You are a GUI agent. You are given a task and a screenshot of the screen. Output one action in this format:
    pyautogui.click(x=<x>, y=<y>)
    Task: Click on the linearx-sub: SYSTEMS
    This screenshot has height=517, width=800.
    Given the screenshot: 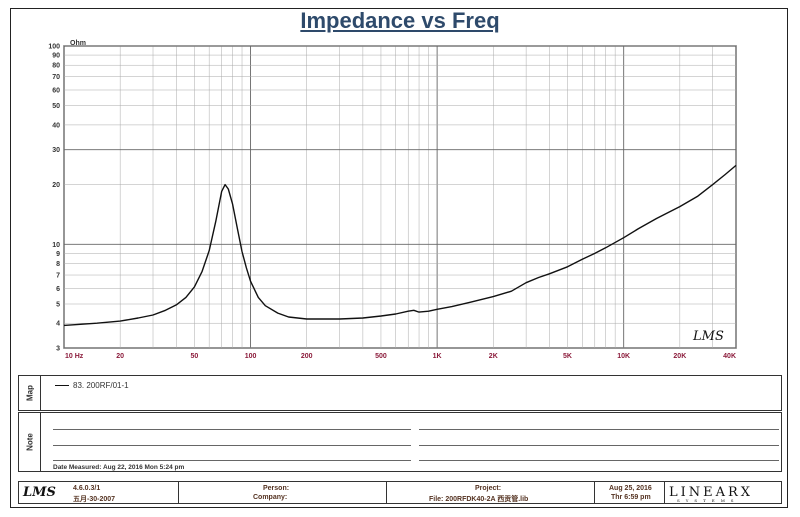 What is the action you would take?
    pyautogui.click(x=708, y=500)
    